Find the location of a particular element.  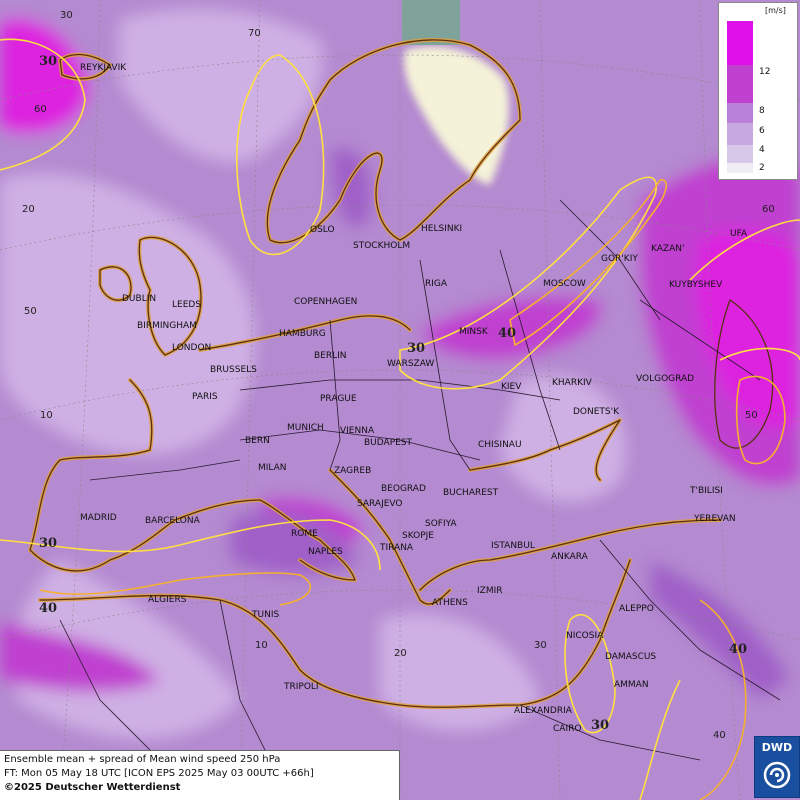

isotach-40-east is located at coordinates (588, 263).